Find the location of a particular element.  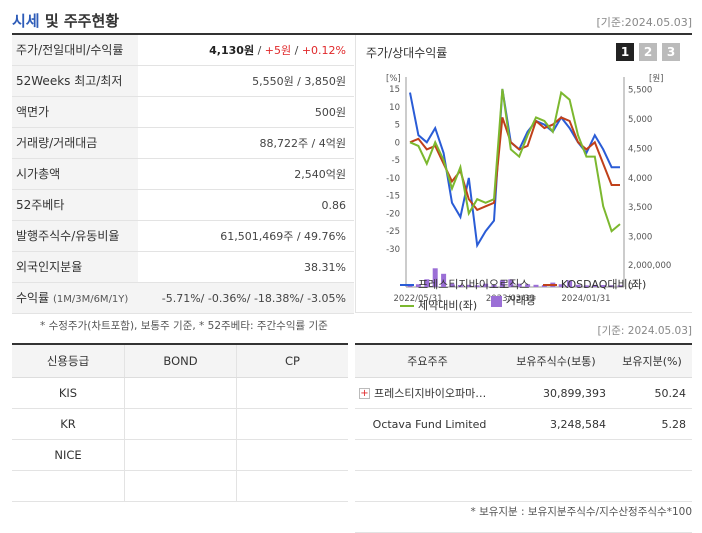

col-header: 신용등급 is located at coordinates (68, 361).